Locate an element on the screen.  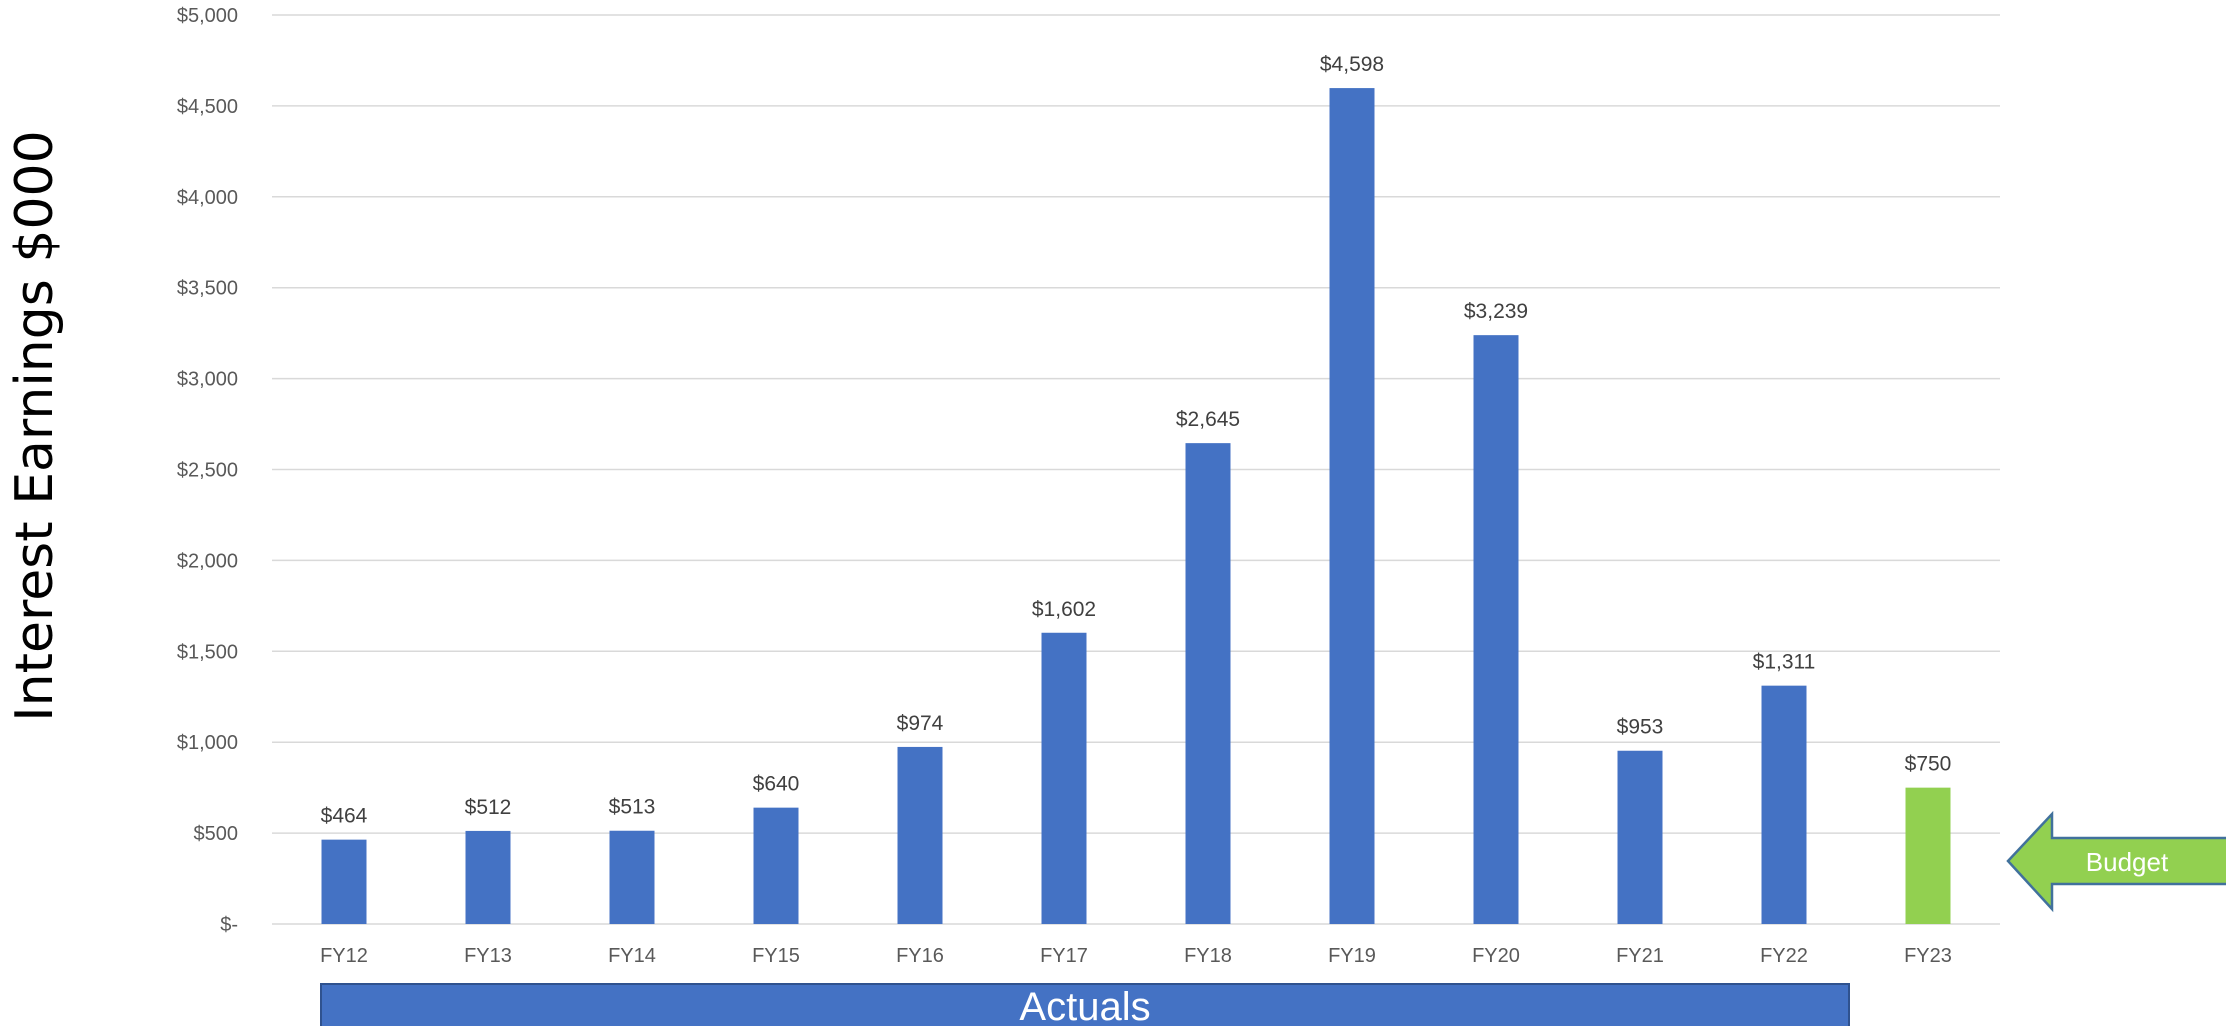
data-label-fy21: $953 is located at coordinates (1640, 727).